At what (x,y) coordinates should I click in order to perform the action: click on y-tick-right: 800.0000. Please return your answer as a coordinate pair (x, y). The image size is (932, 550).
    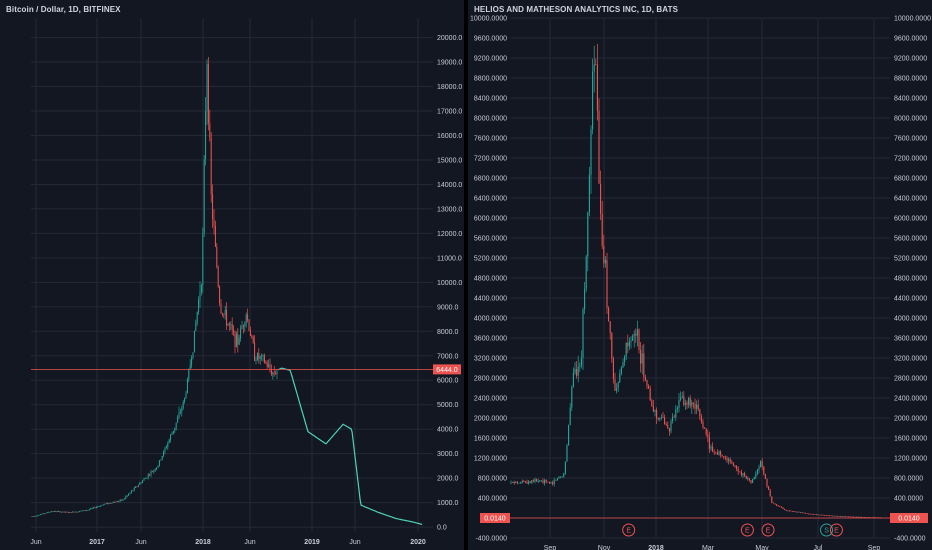
    Looking at the image, I should click on (908, 479).